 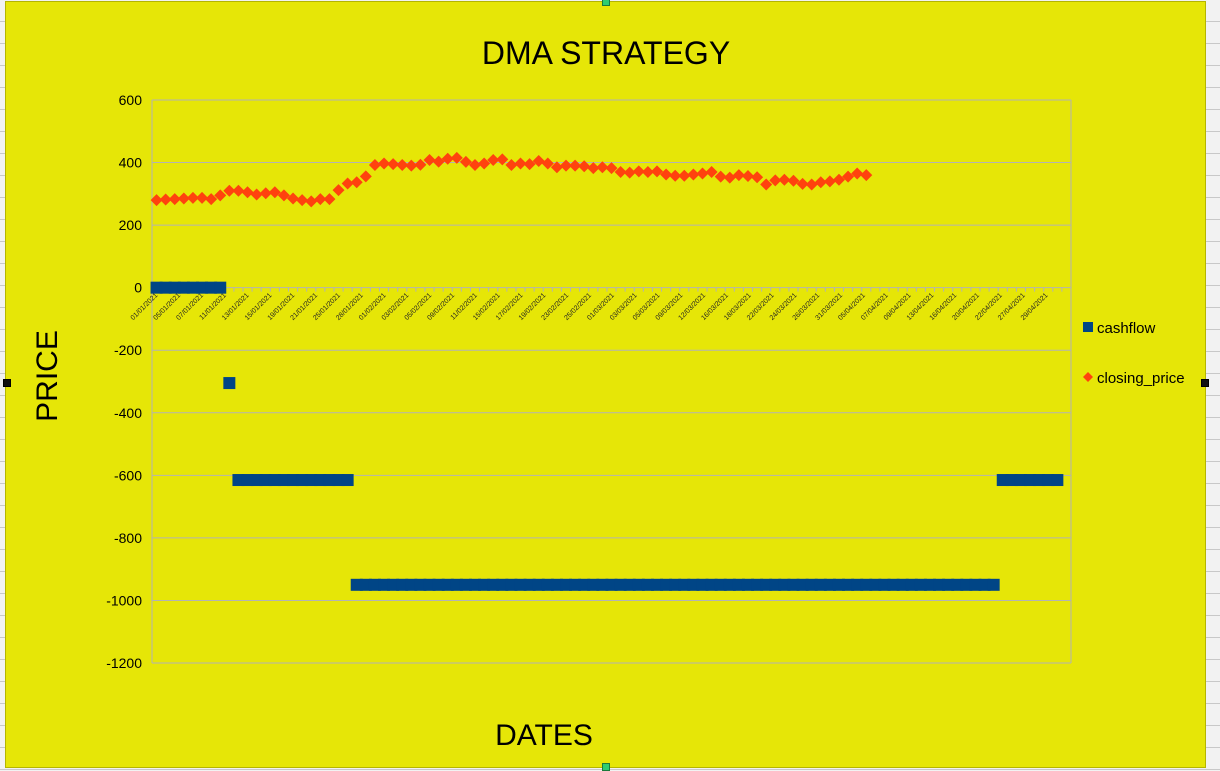 What do you see at coordinates (138, 288) in the screenshot?
I see `y-tick-label: 0` at bounding box center [138, 288].